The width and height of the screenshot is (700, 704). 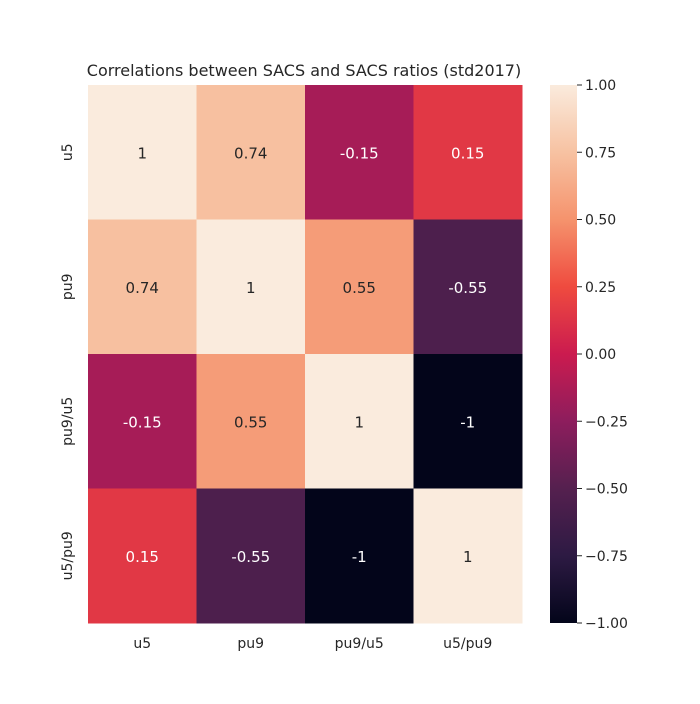 I want to click on heatmap-cell-u5-u5, so click(x=142, y=152).